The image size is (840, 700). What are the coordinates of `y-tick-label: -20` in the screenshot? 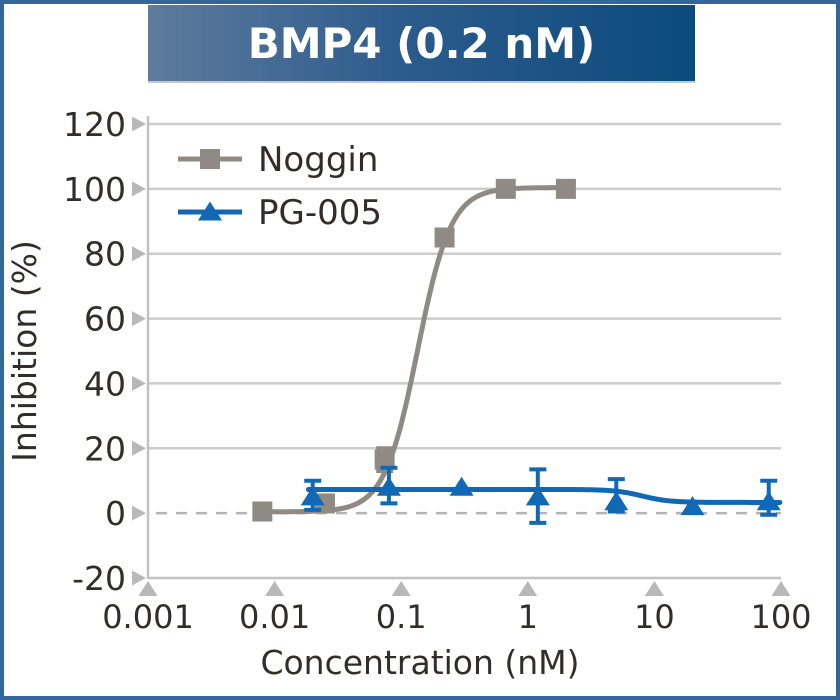 It's located at (99, 578).